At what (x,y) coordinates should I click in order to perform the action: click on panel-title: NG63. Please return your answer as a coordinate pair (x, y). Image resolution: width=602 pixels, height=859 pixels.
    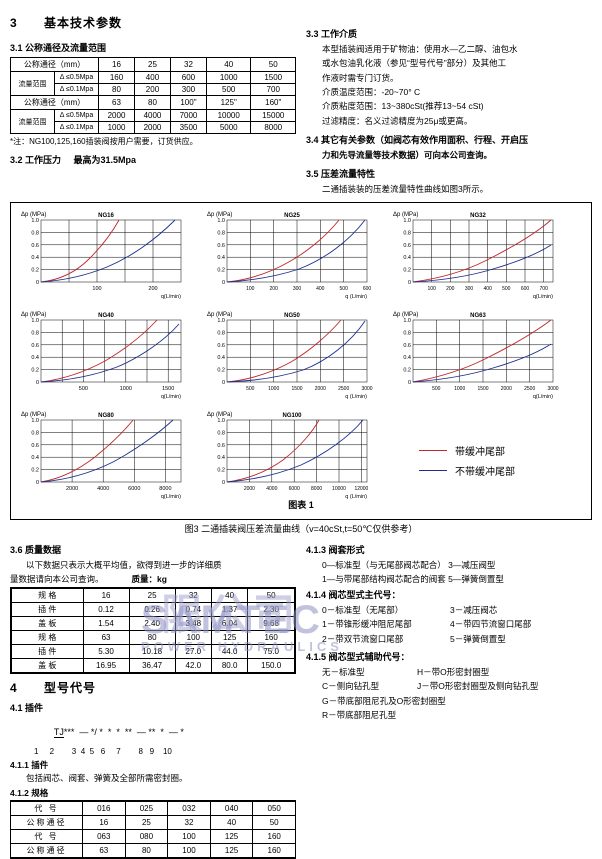
    Looking at the image, I should click on (478, 316).